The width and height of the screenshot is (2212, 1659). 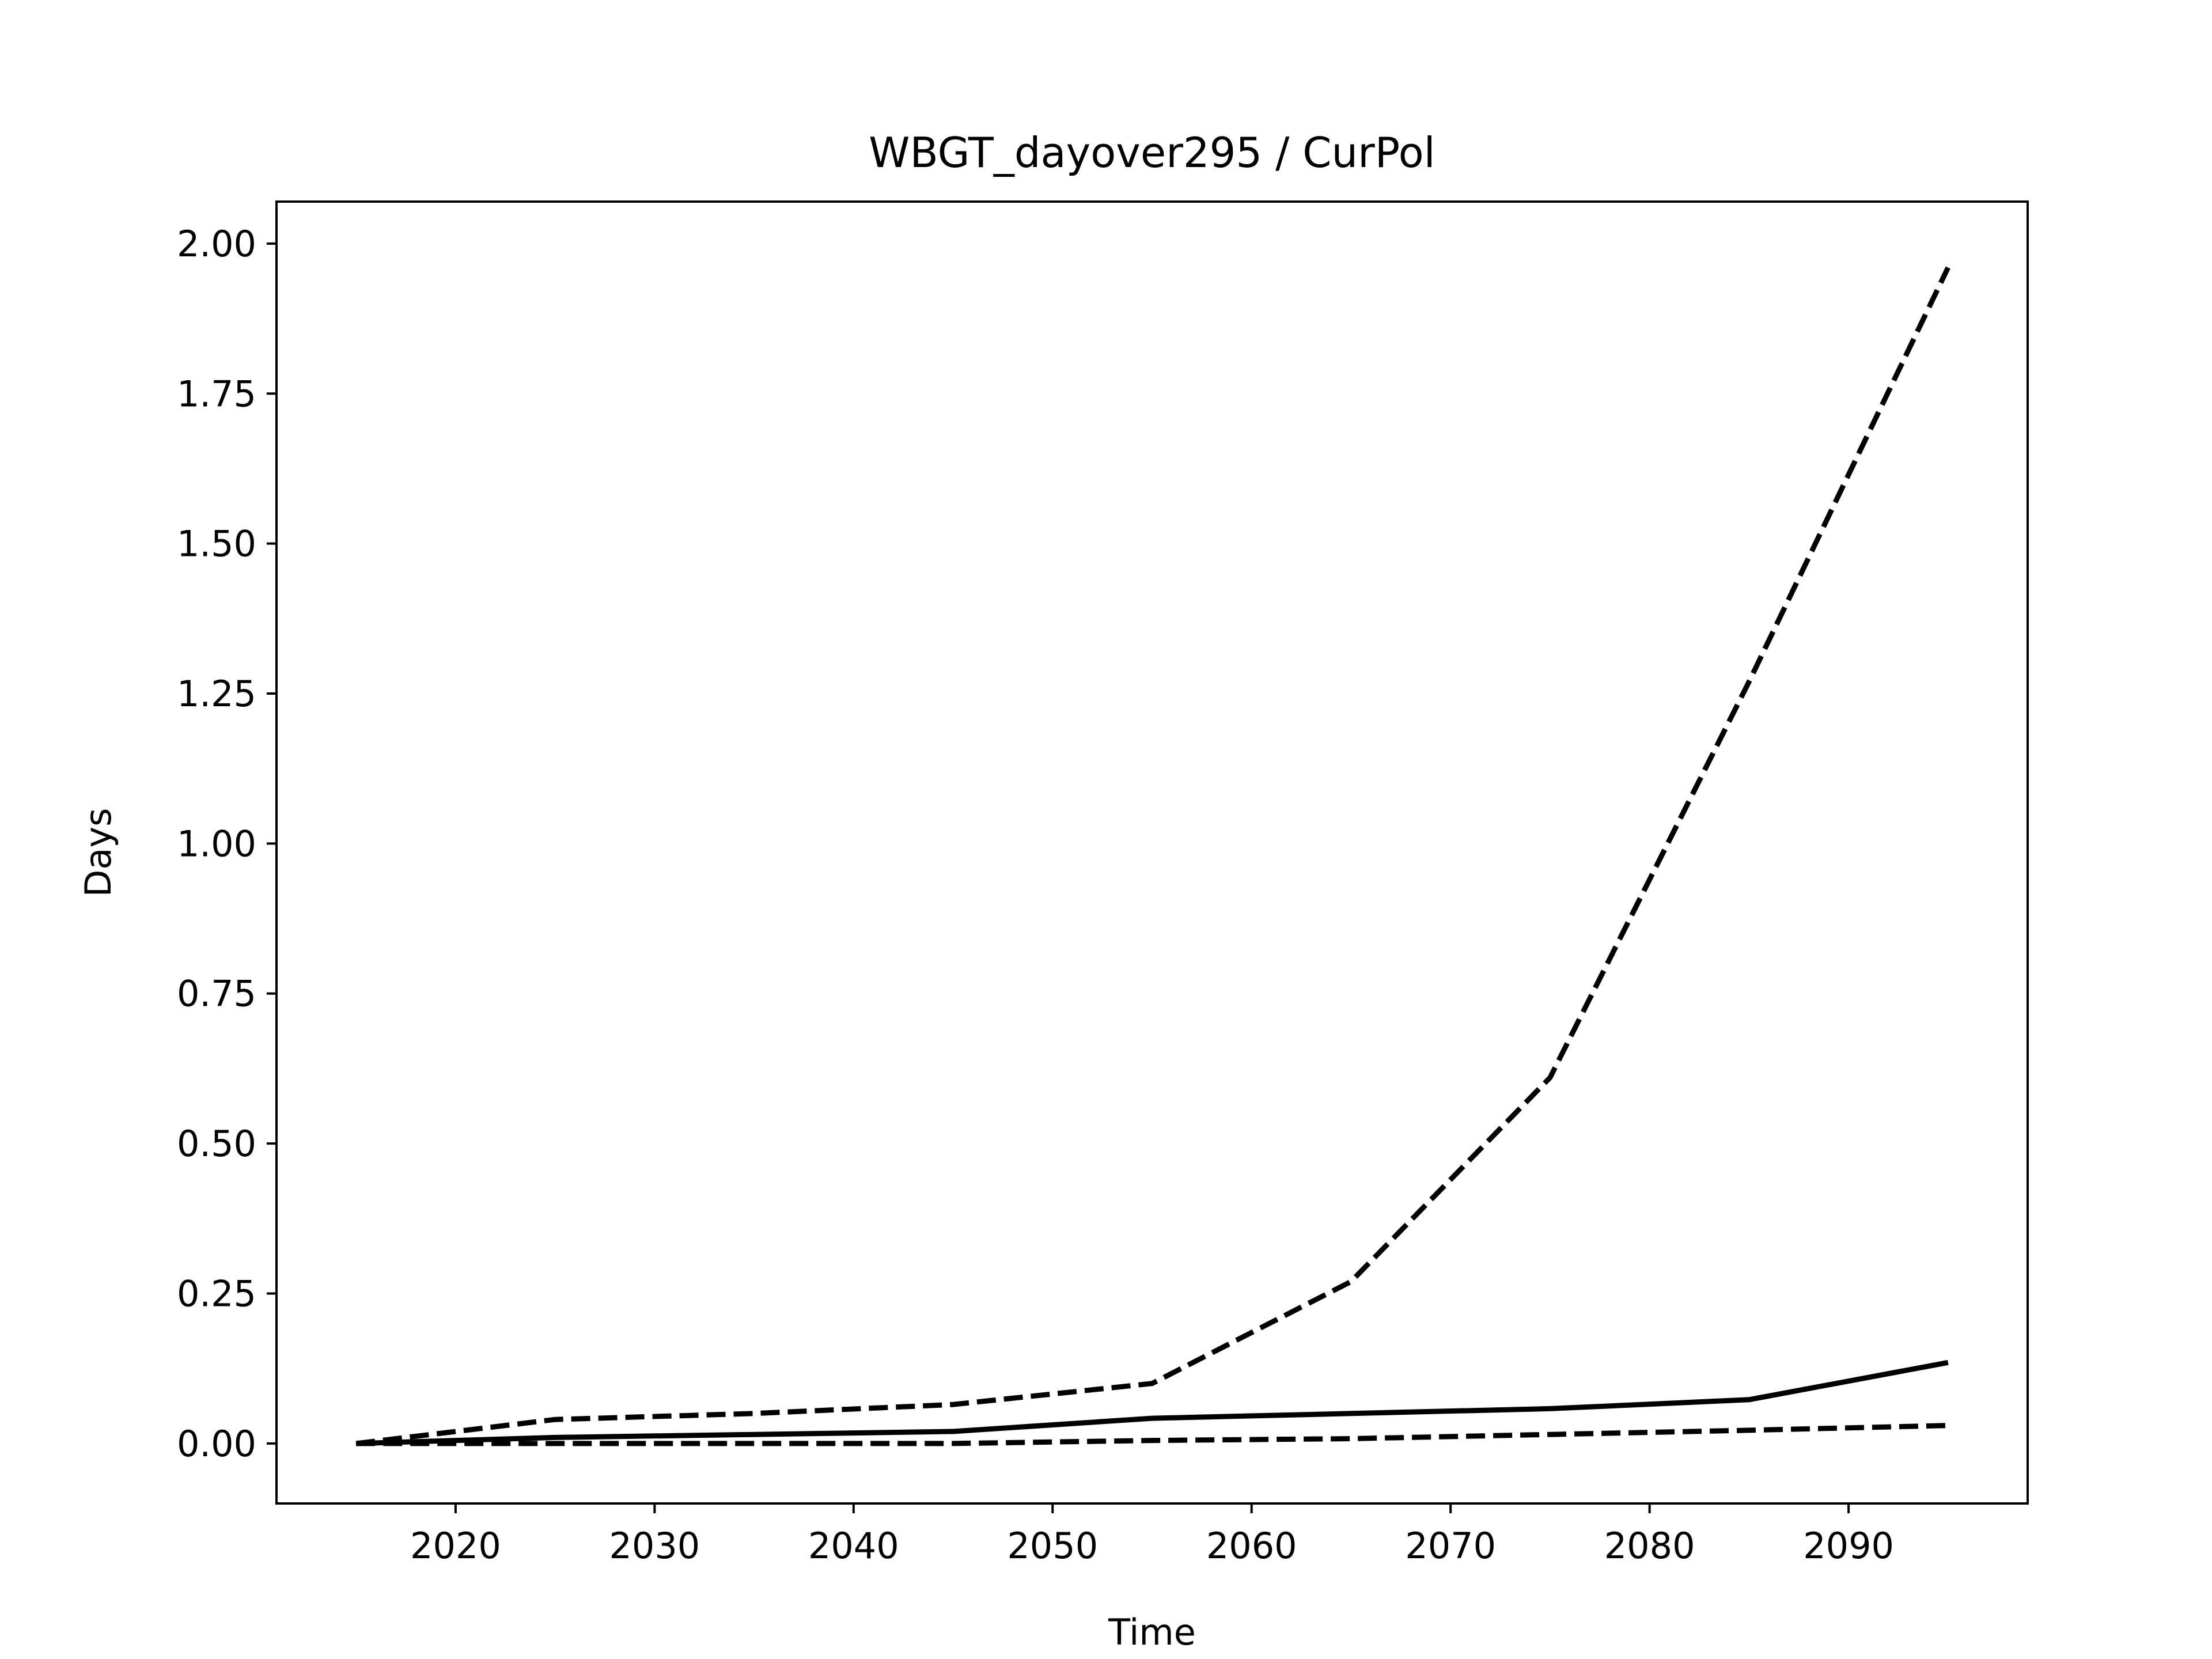 I want to click on x-axis-ticks: 2020 2030 2040 2050 2060 2070 2080 2090, so click(x=1152, y=1535).